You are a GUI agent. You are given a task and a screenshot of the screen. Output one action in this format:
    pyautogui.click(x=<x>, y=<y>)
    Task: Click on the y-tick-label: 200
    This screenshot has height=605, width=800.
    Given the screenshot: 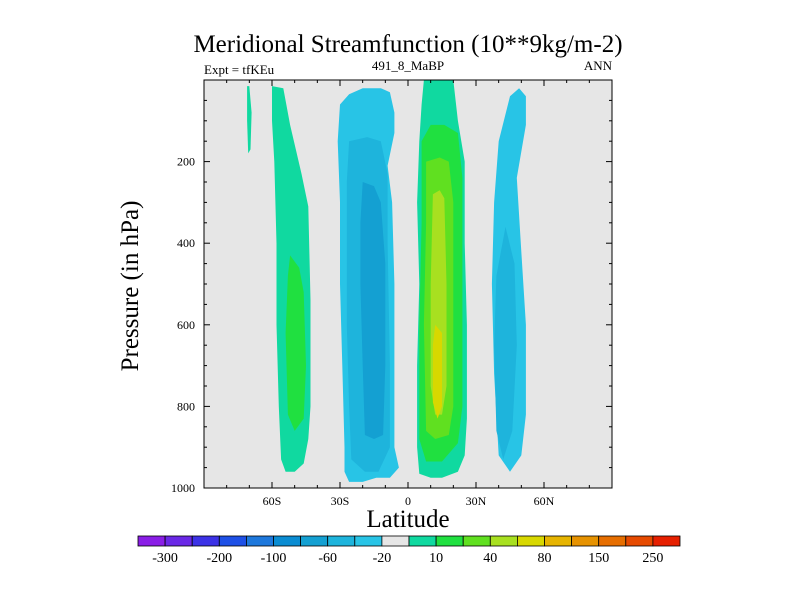 What is the action you would take?
    pyautogui.click(x=186, y=162)
    